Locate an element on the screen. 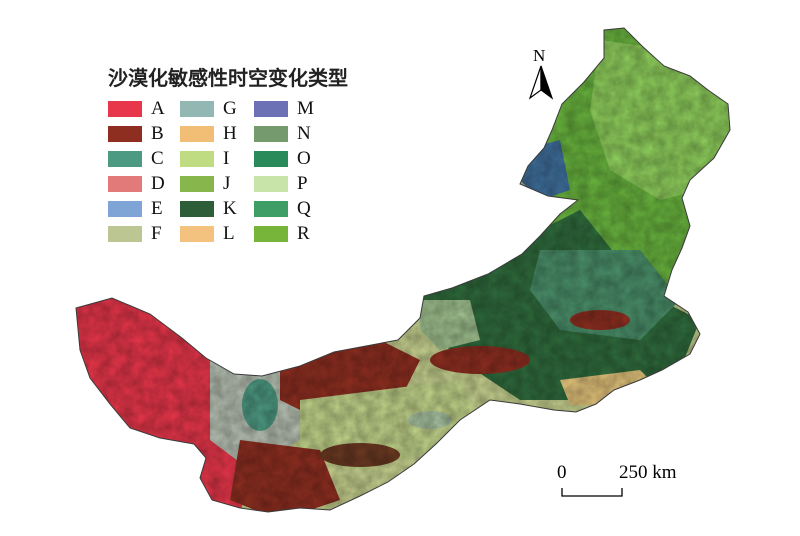 This screenshot has height=536, width=800. legend-label: J is located at coordinates (227, 183).